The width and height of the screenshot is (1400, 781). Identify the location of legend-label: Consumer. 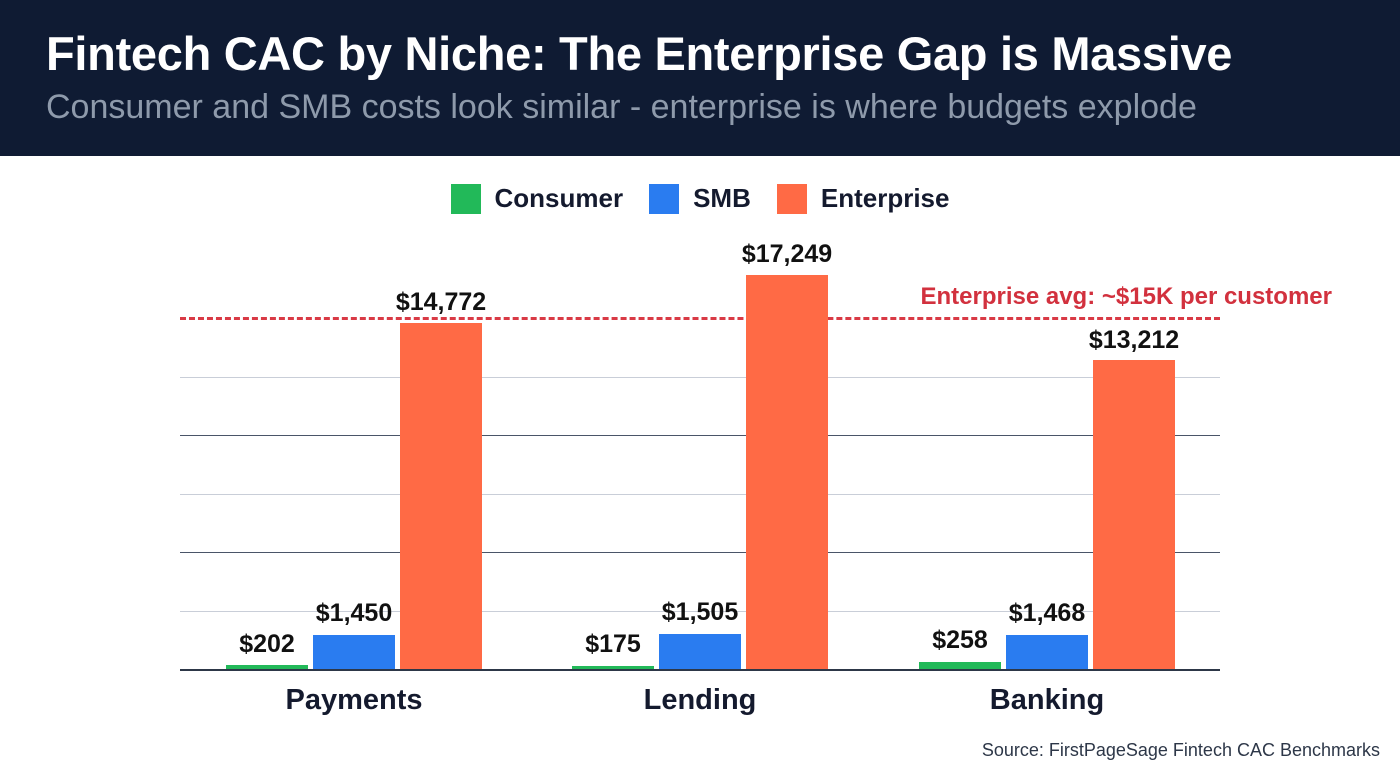
(559, 198).